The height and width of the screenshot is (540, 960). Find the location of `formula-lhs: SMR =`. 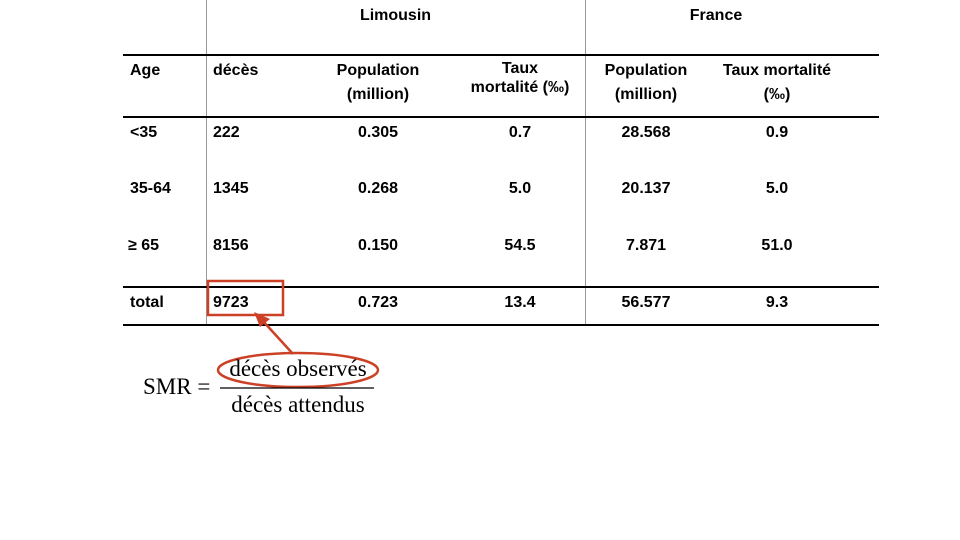

formula-lhs: SMR = is located at coordinates (177, 386).